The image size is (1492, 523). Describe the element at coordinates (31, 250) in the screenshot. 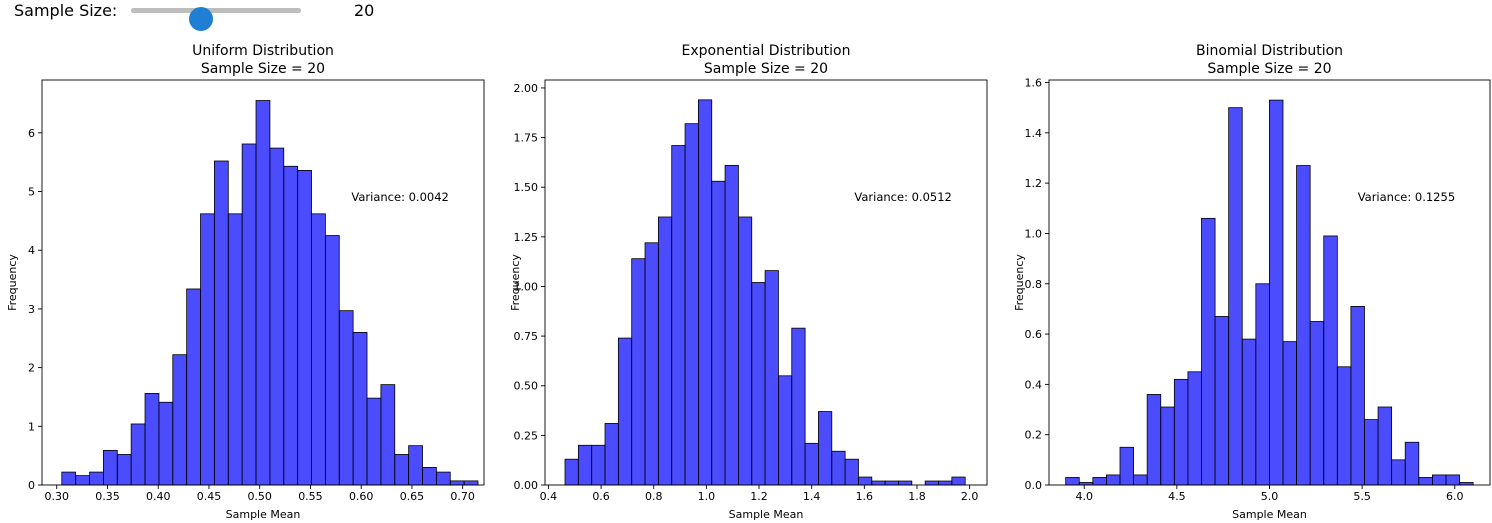

I see `y-tick-label: 4` at that location.